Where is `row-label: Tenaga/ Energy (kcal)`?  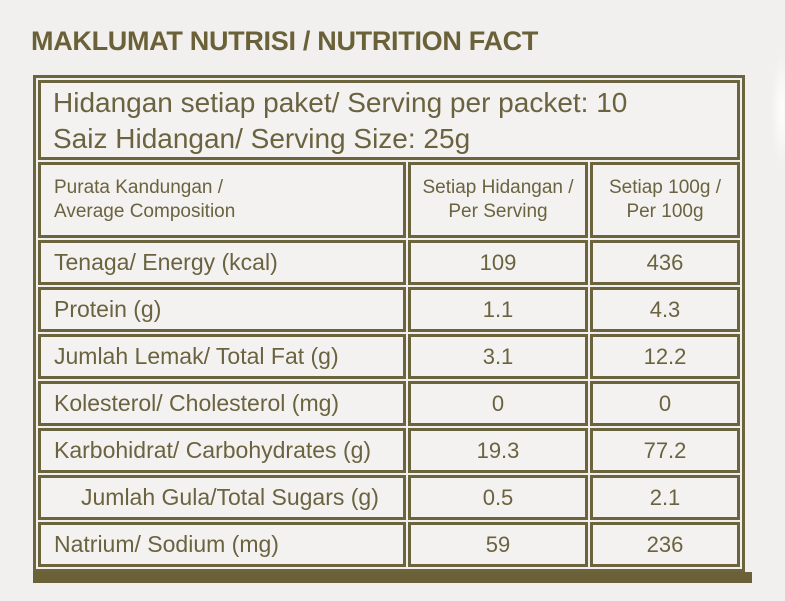 row-label: Tenaga/ Energy (kcal) is located at coordinates (222, 262).